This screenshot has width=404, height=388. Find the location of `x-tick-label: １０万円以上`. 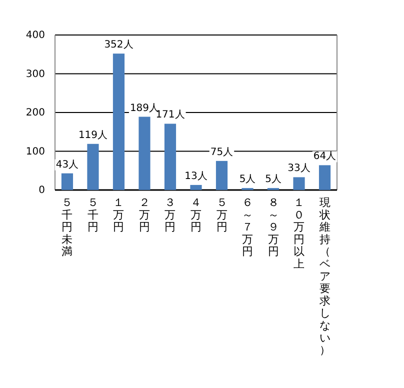

x-tick-label: １０万円以上 is located at coordinates (299, 233).